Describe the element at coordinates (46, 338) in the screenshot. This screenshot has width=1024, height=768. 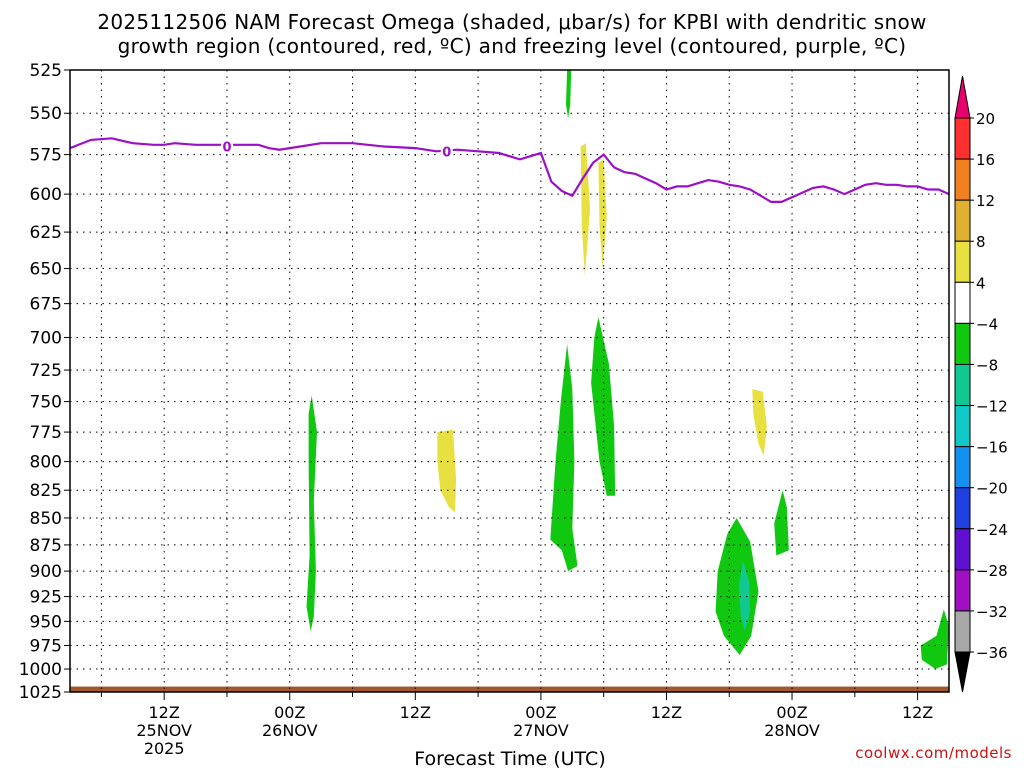
I see `y-tick-label: 700` at that location.